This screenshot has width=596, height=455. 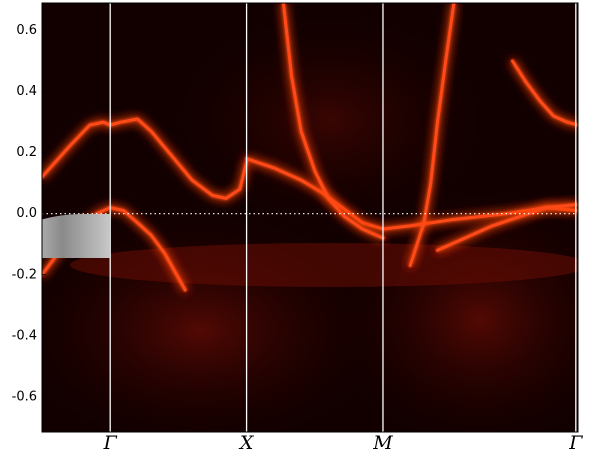 What do you see at coordinates (26, 152) in the screenshot?
I see `y-tick-label: 0.2` at bounding box center [26, 152].